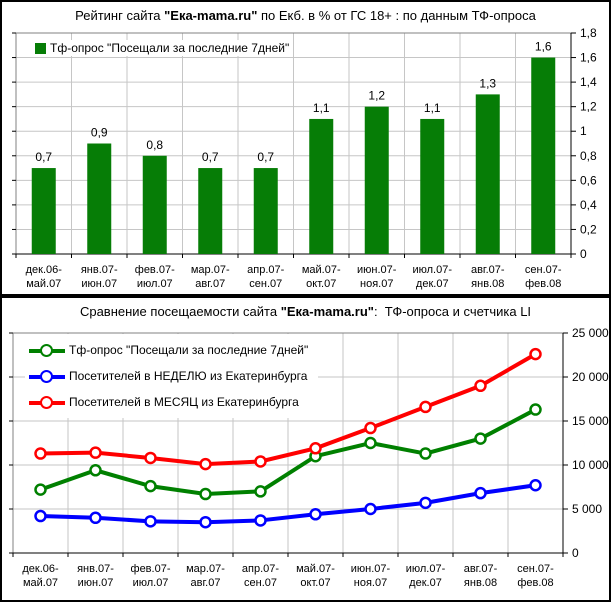 The height and width of the screenshot is (602, 611). What do you see at coordinates (590, 333) in the screenshot?
I see `y-axis-tick-label: 25 000` at bounding box center [590, 333].